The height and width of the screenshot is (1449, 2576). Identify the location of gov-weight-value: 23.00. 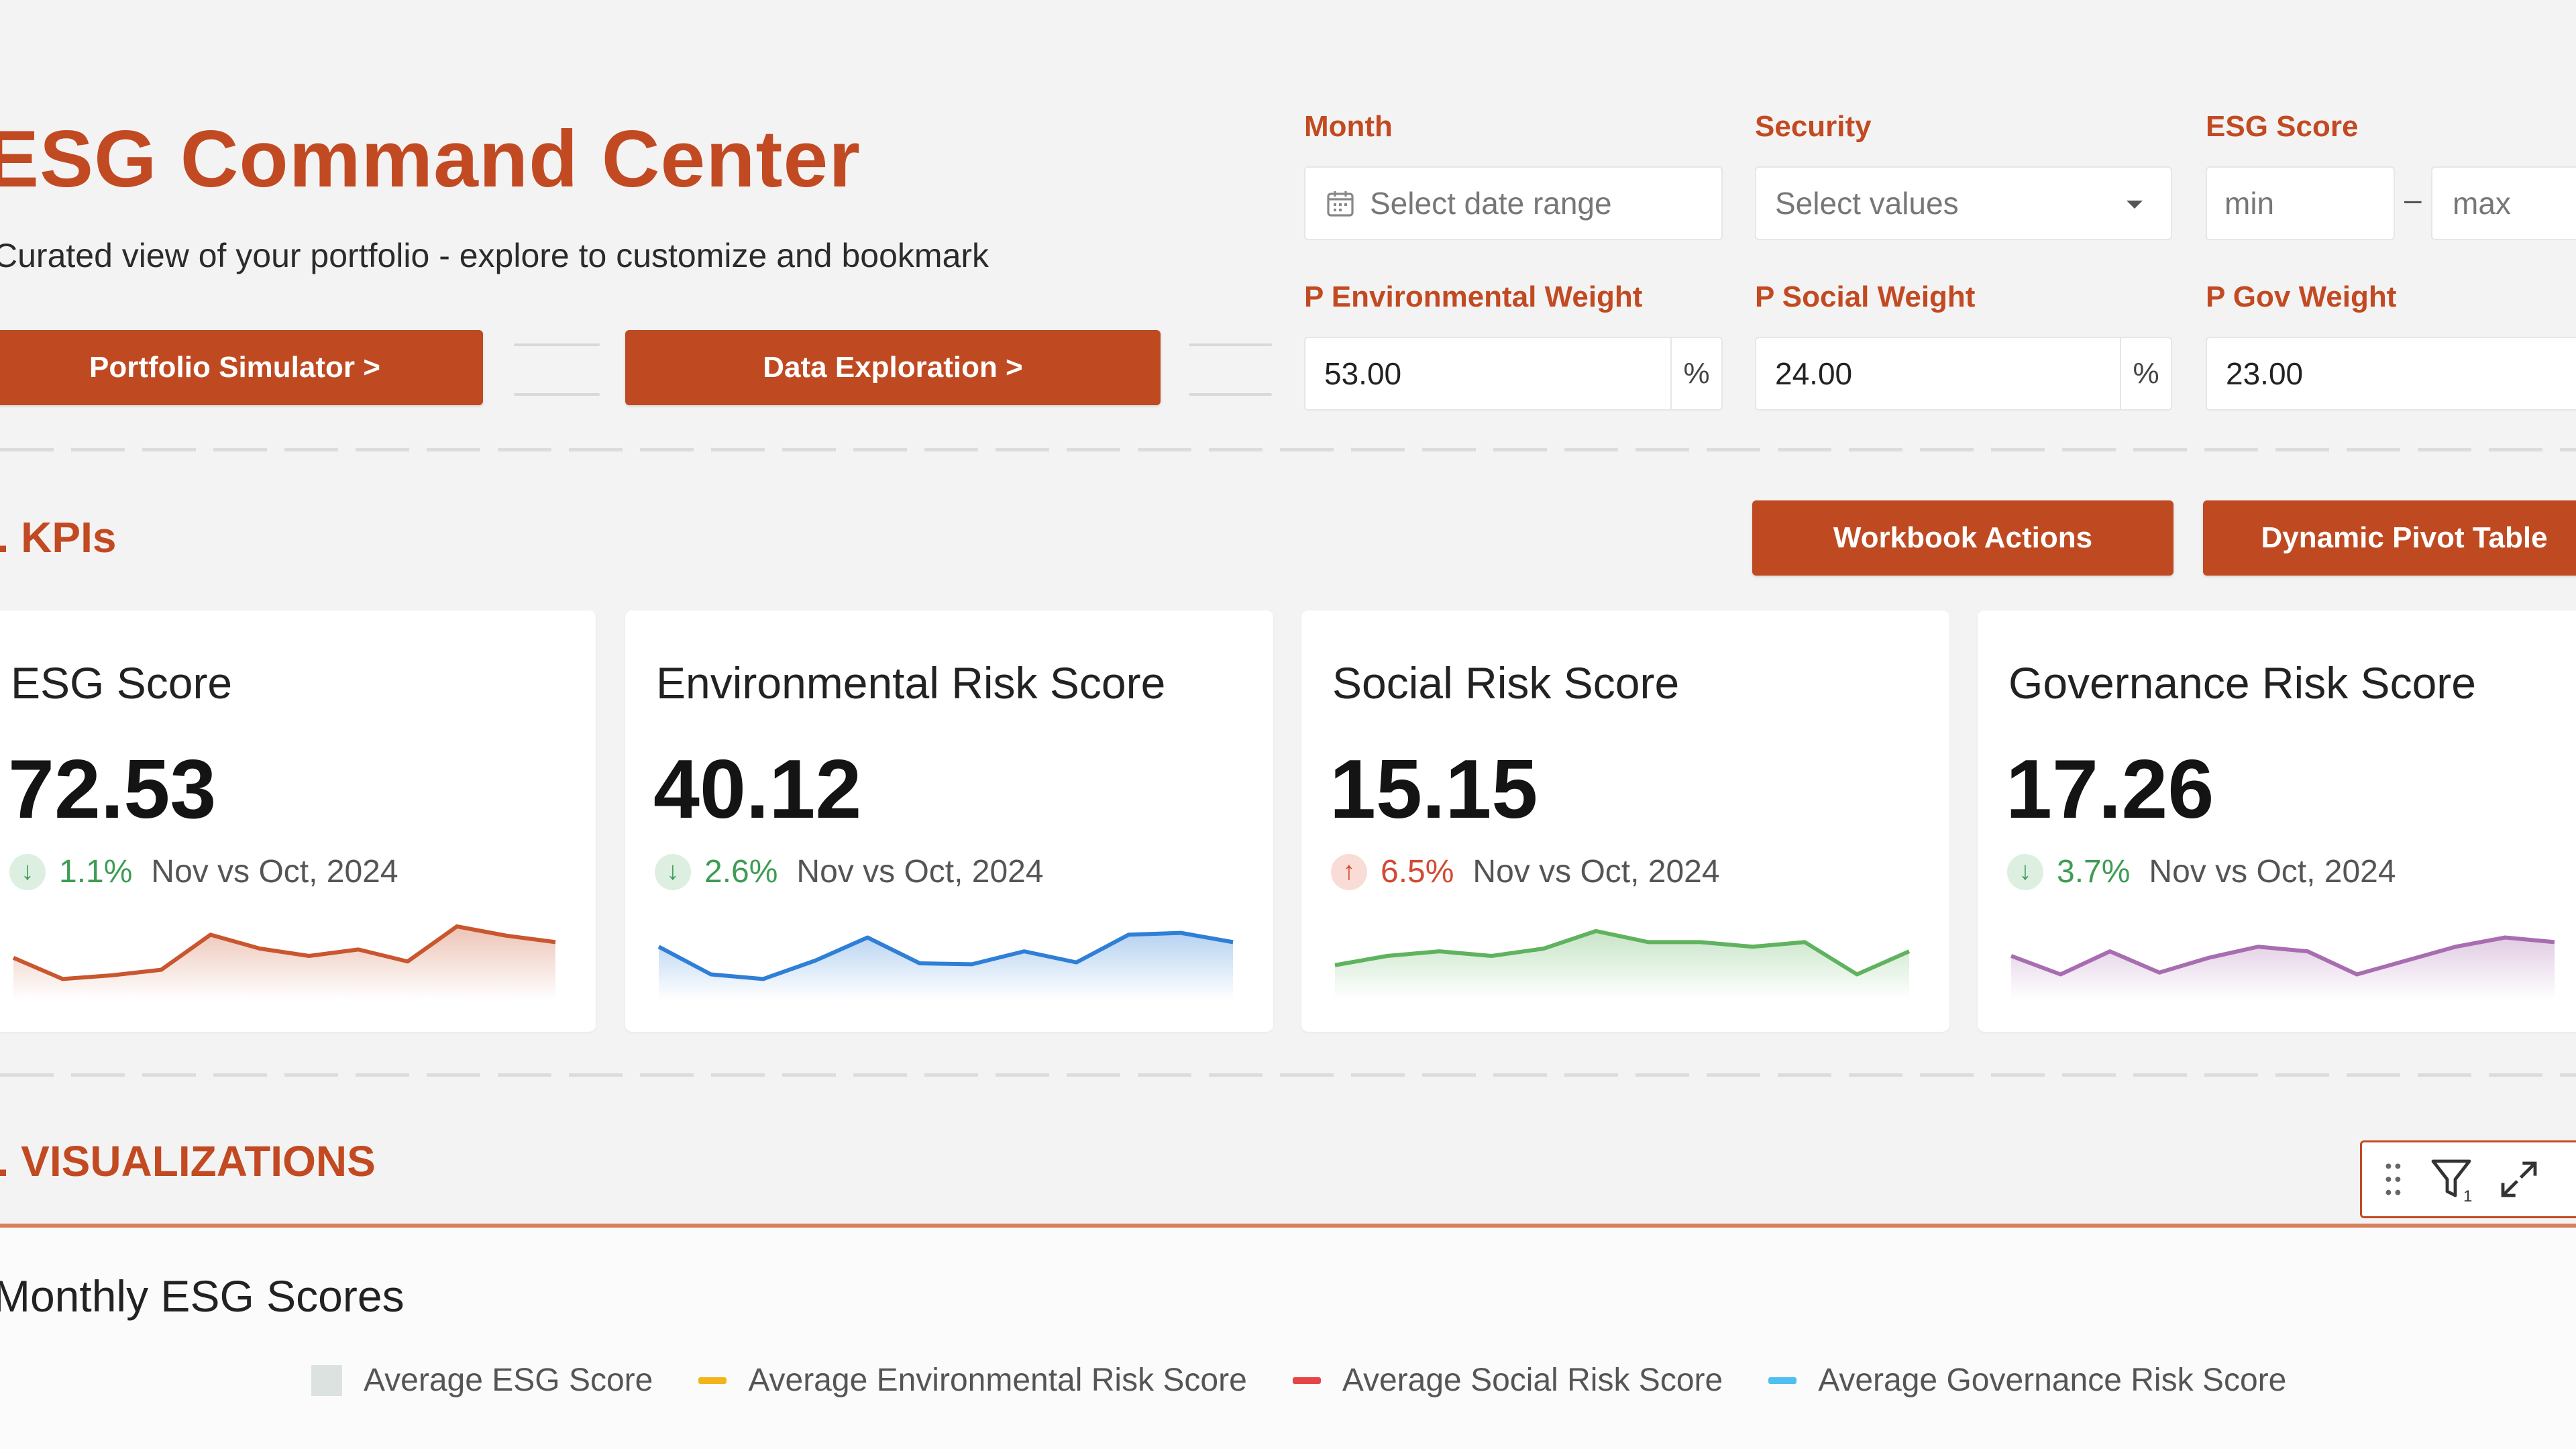
(2265, 373).